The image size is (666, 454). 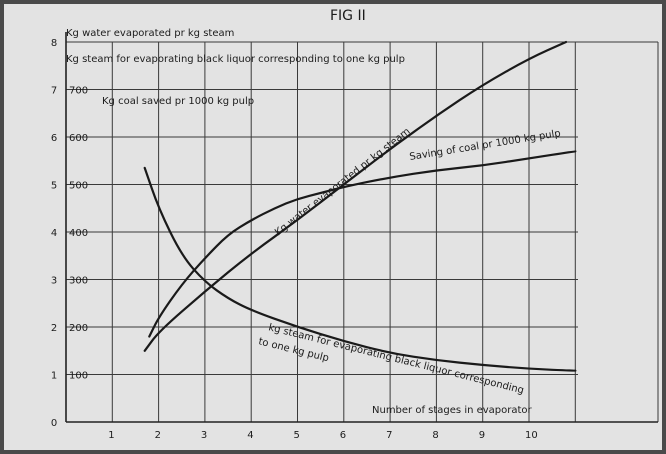 I want to click on y-tick-label: 1, so click(x=54, y=376).